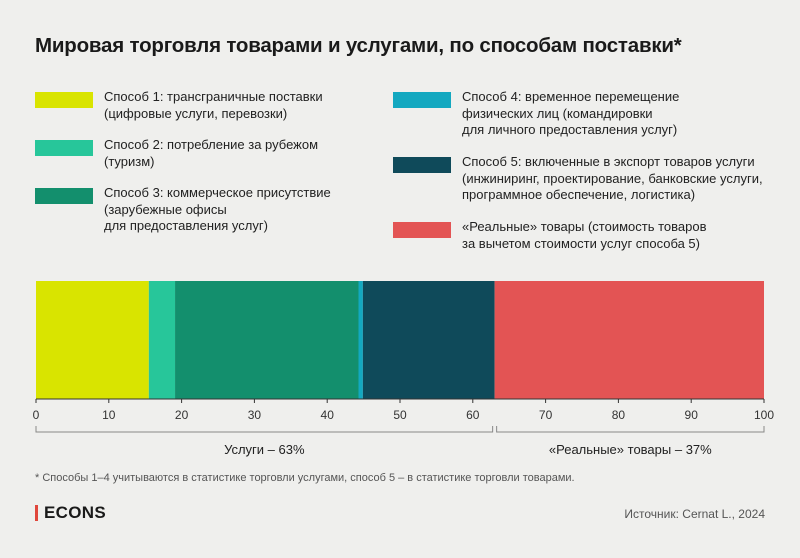 The image size is (800, 558). What do you see at coordinates (328, 415) in the screenshot?
I see `x-tick-label: 40` at bounding box center [328, 415].